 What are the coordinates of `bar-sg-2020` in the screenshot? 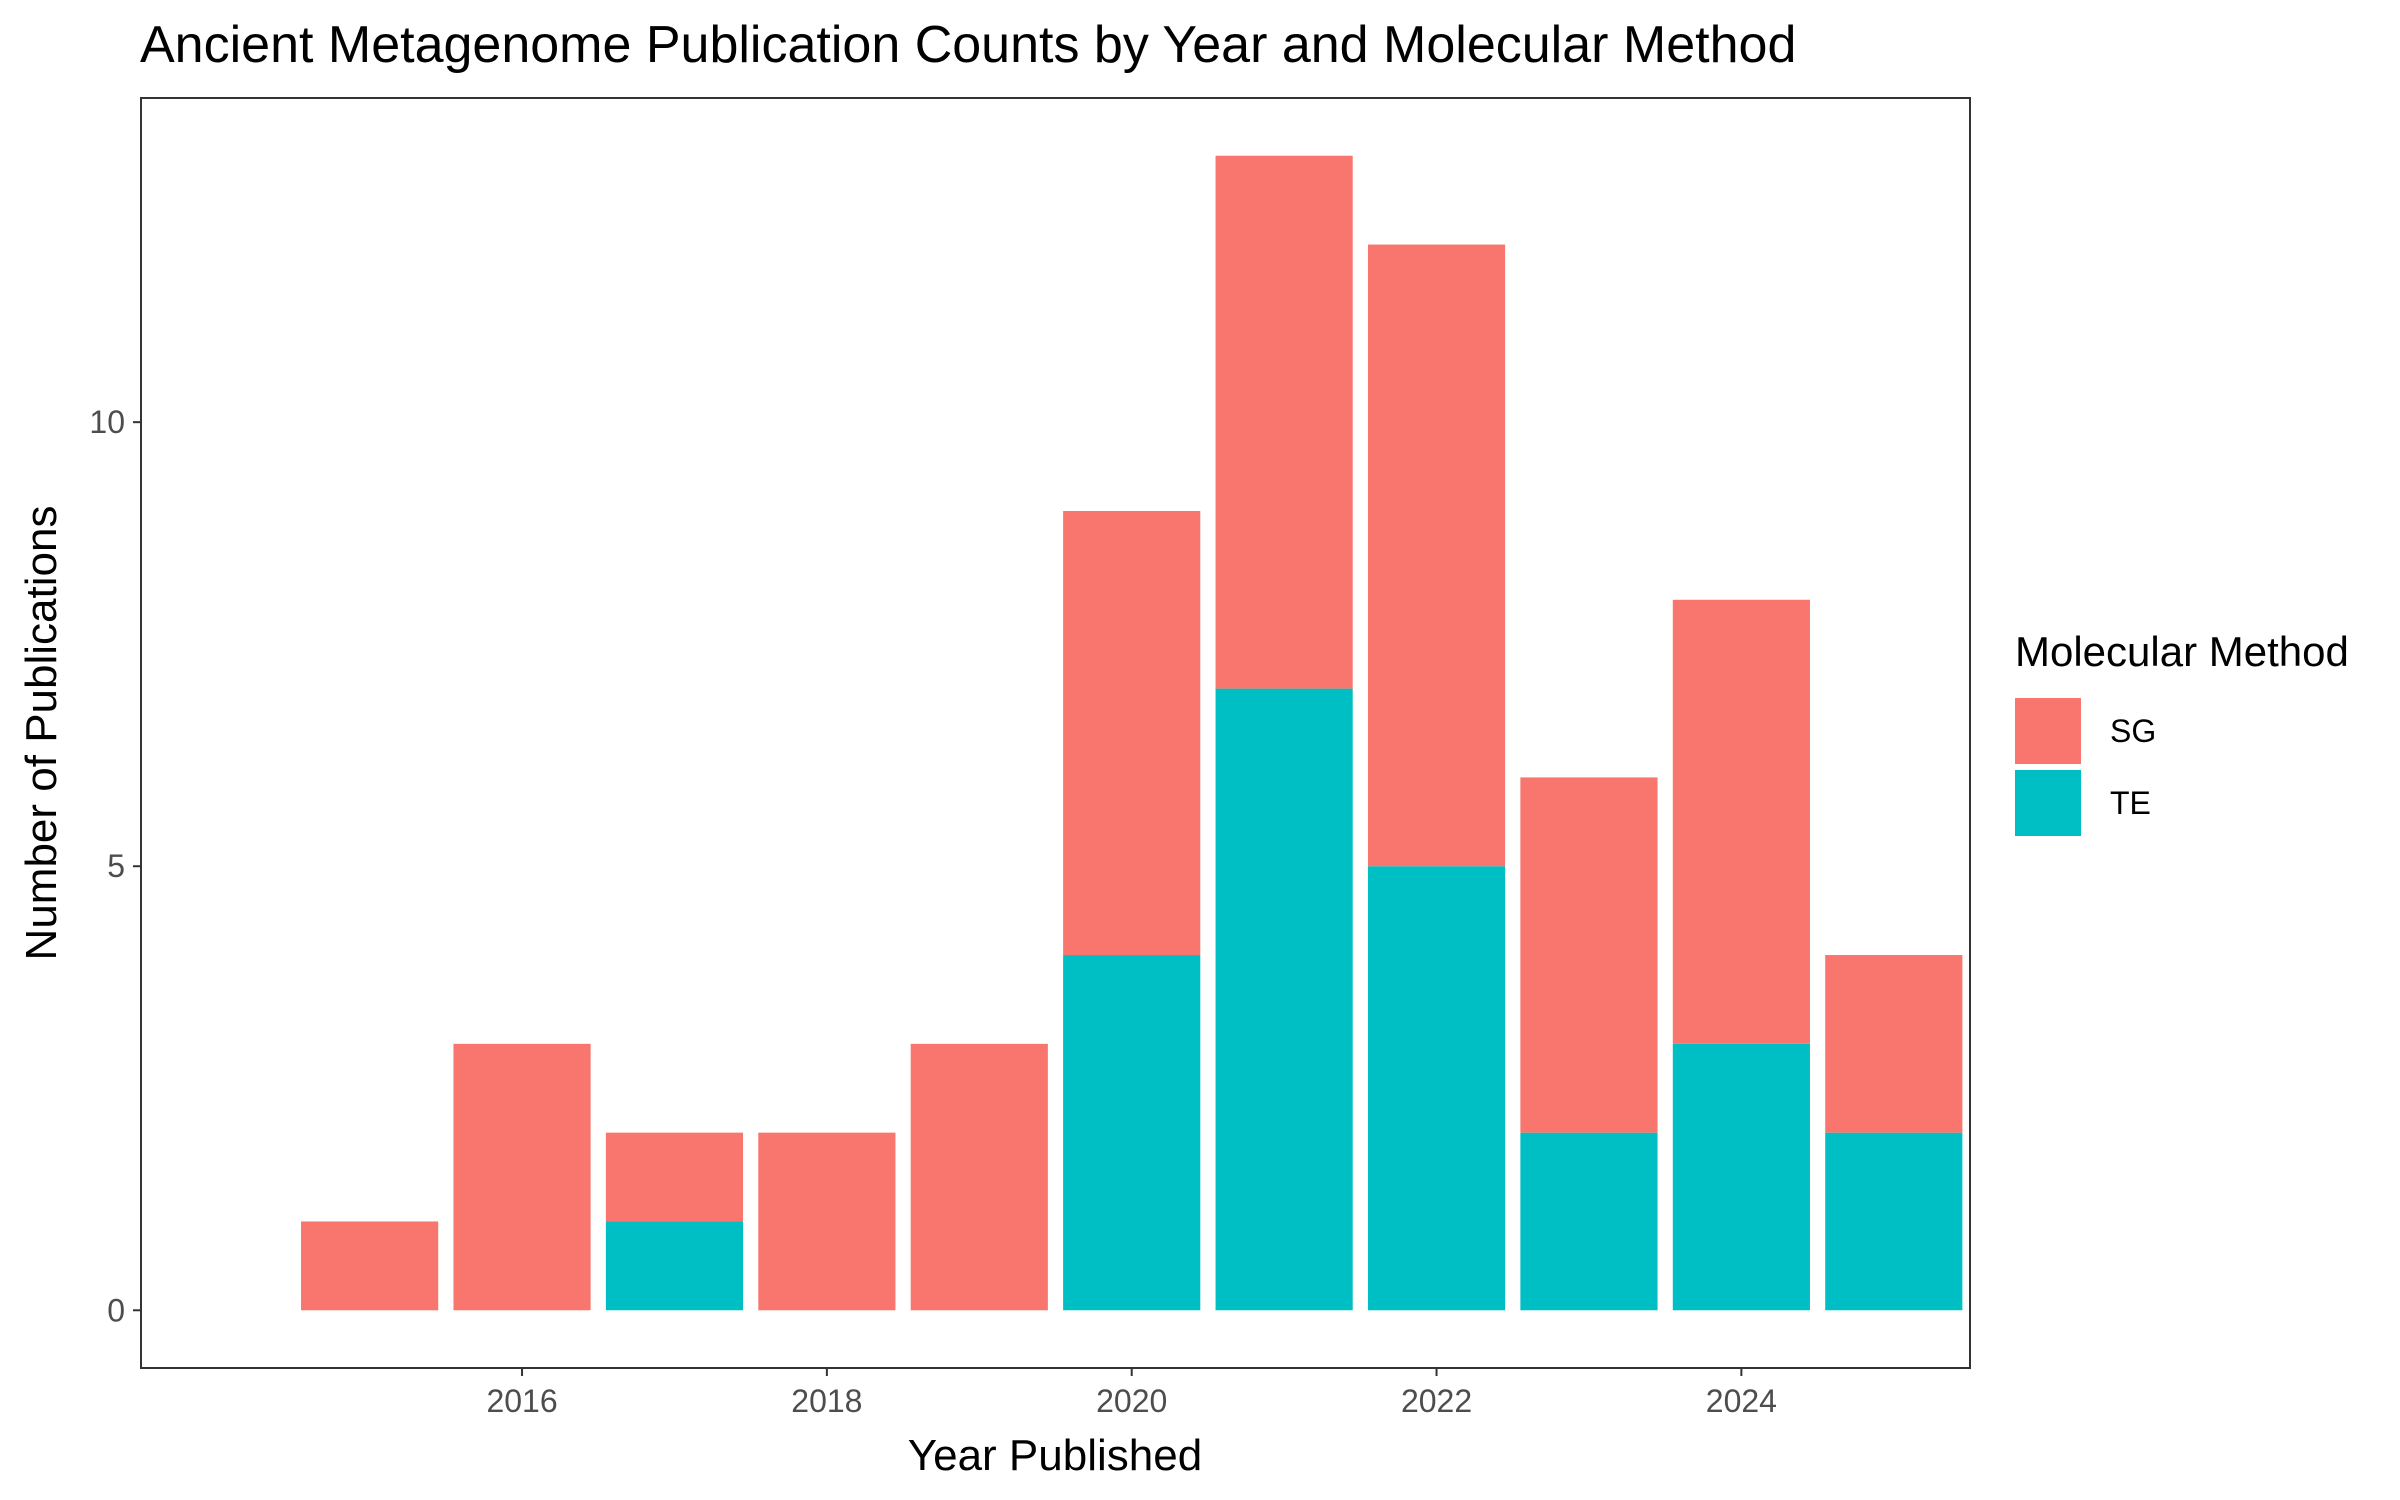 It's located at (1132, 733).